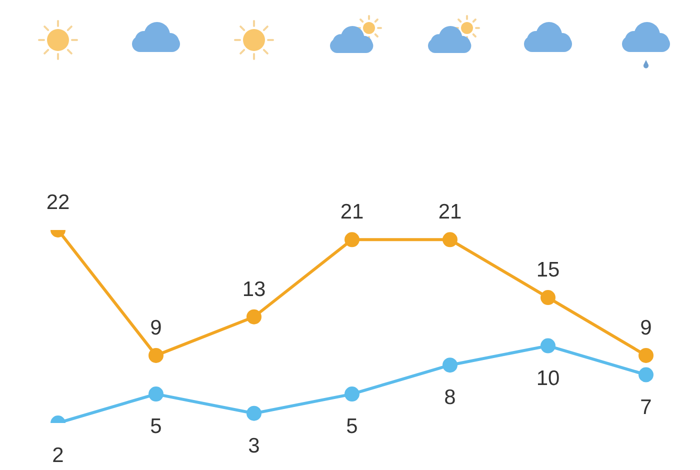 This screenshot has width=700, height=470. I want to click on data-label: 3, so click(254, 446).